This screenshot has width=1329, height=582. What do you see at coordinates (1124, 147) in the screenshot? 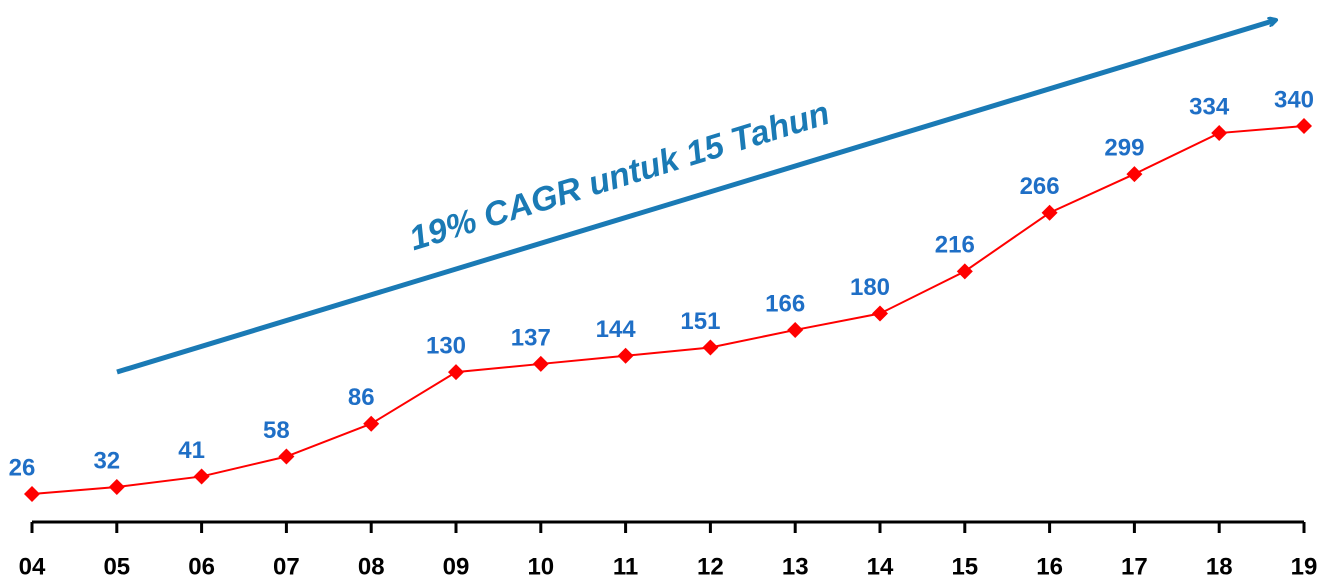
I see `data-label: 299` at bounding box center [1124, 147].